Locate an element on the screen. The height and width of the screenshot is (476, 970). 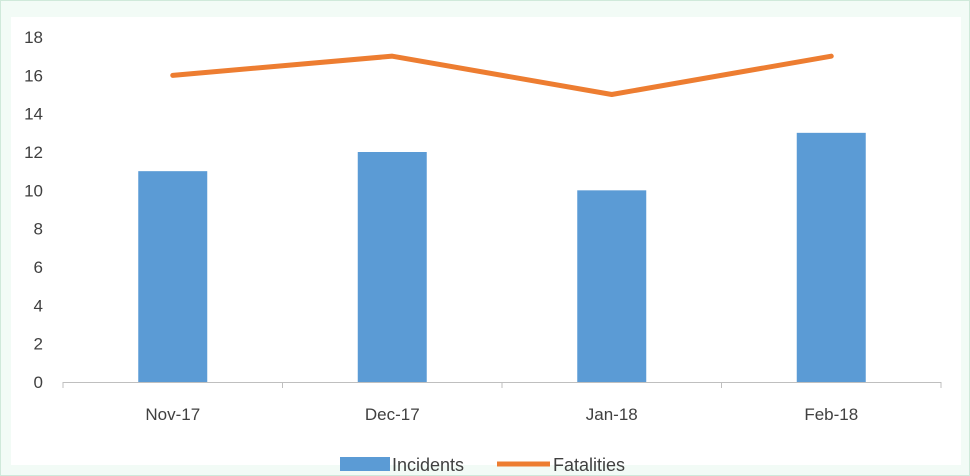
x-axis: Nov-17 Dec-17 Jan-18 Feb-18 is located at coordinates (502, 403).